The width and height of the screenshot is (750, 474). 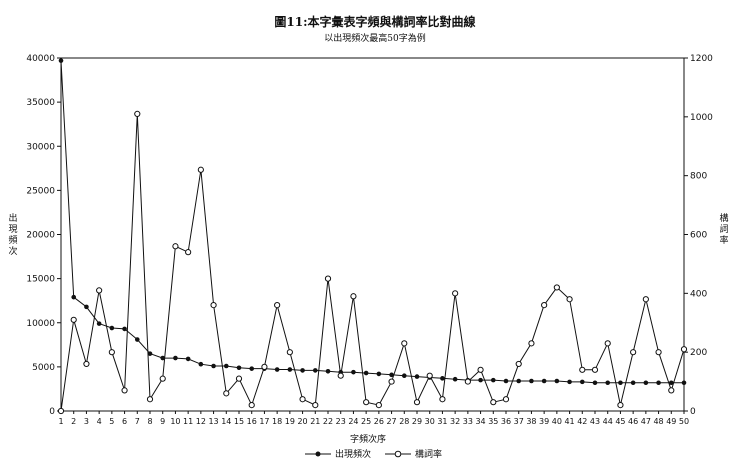 What do you see at coordinates (671, 421) in the screenshot?
I see `x-tick-label: 49` at bounding box center [671, 421].